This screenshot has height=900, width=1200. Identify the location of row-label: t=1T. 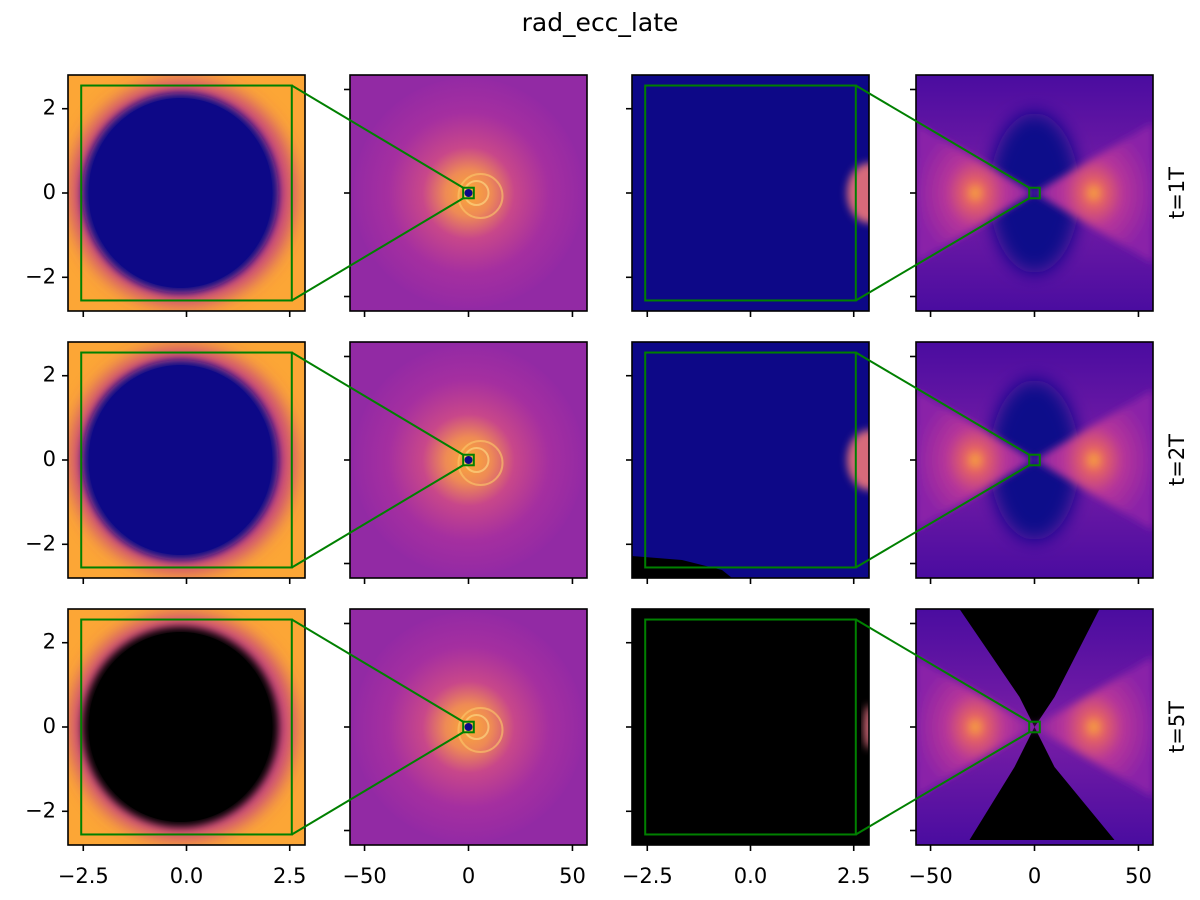
(1177, 193).